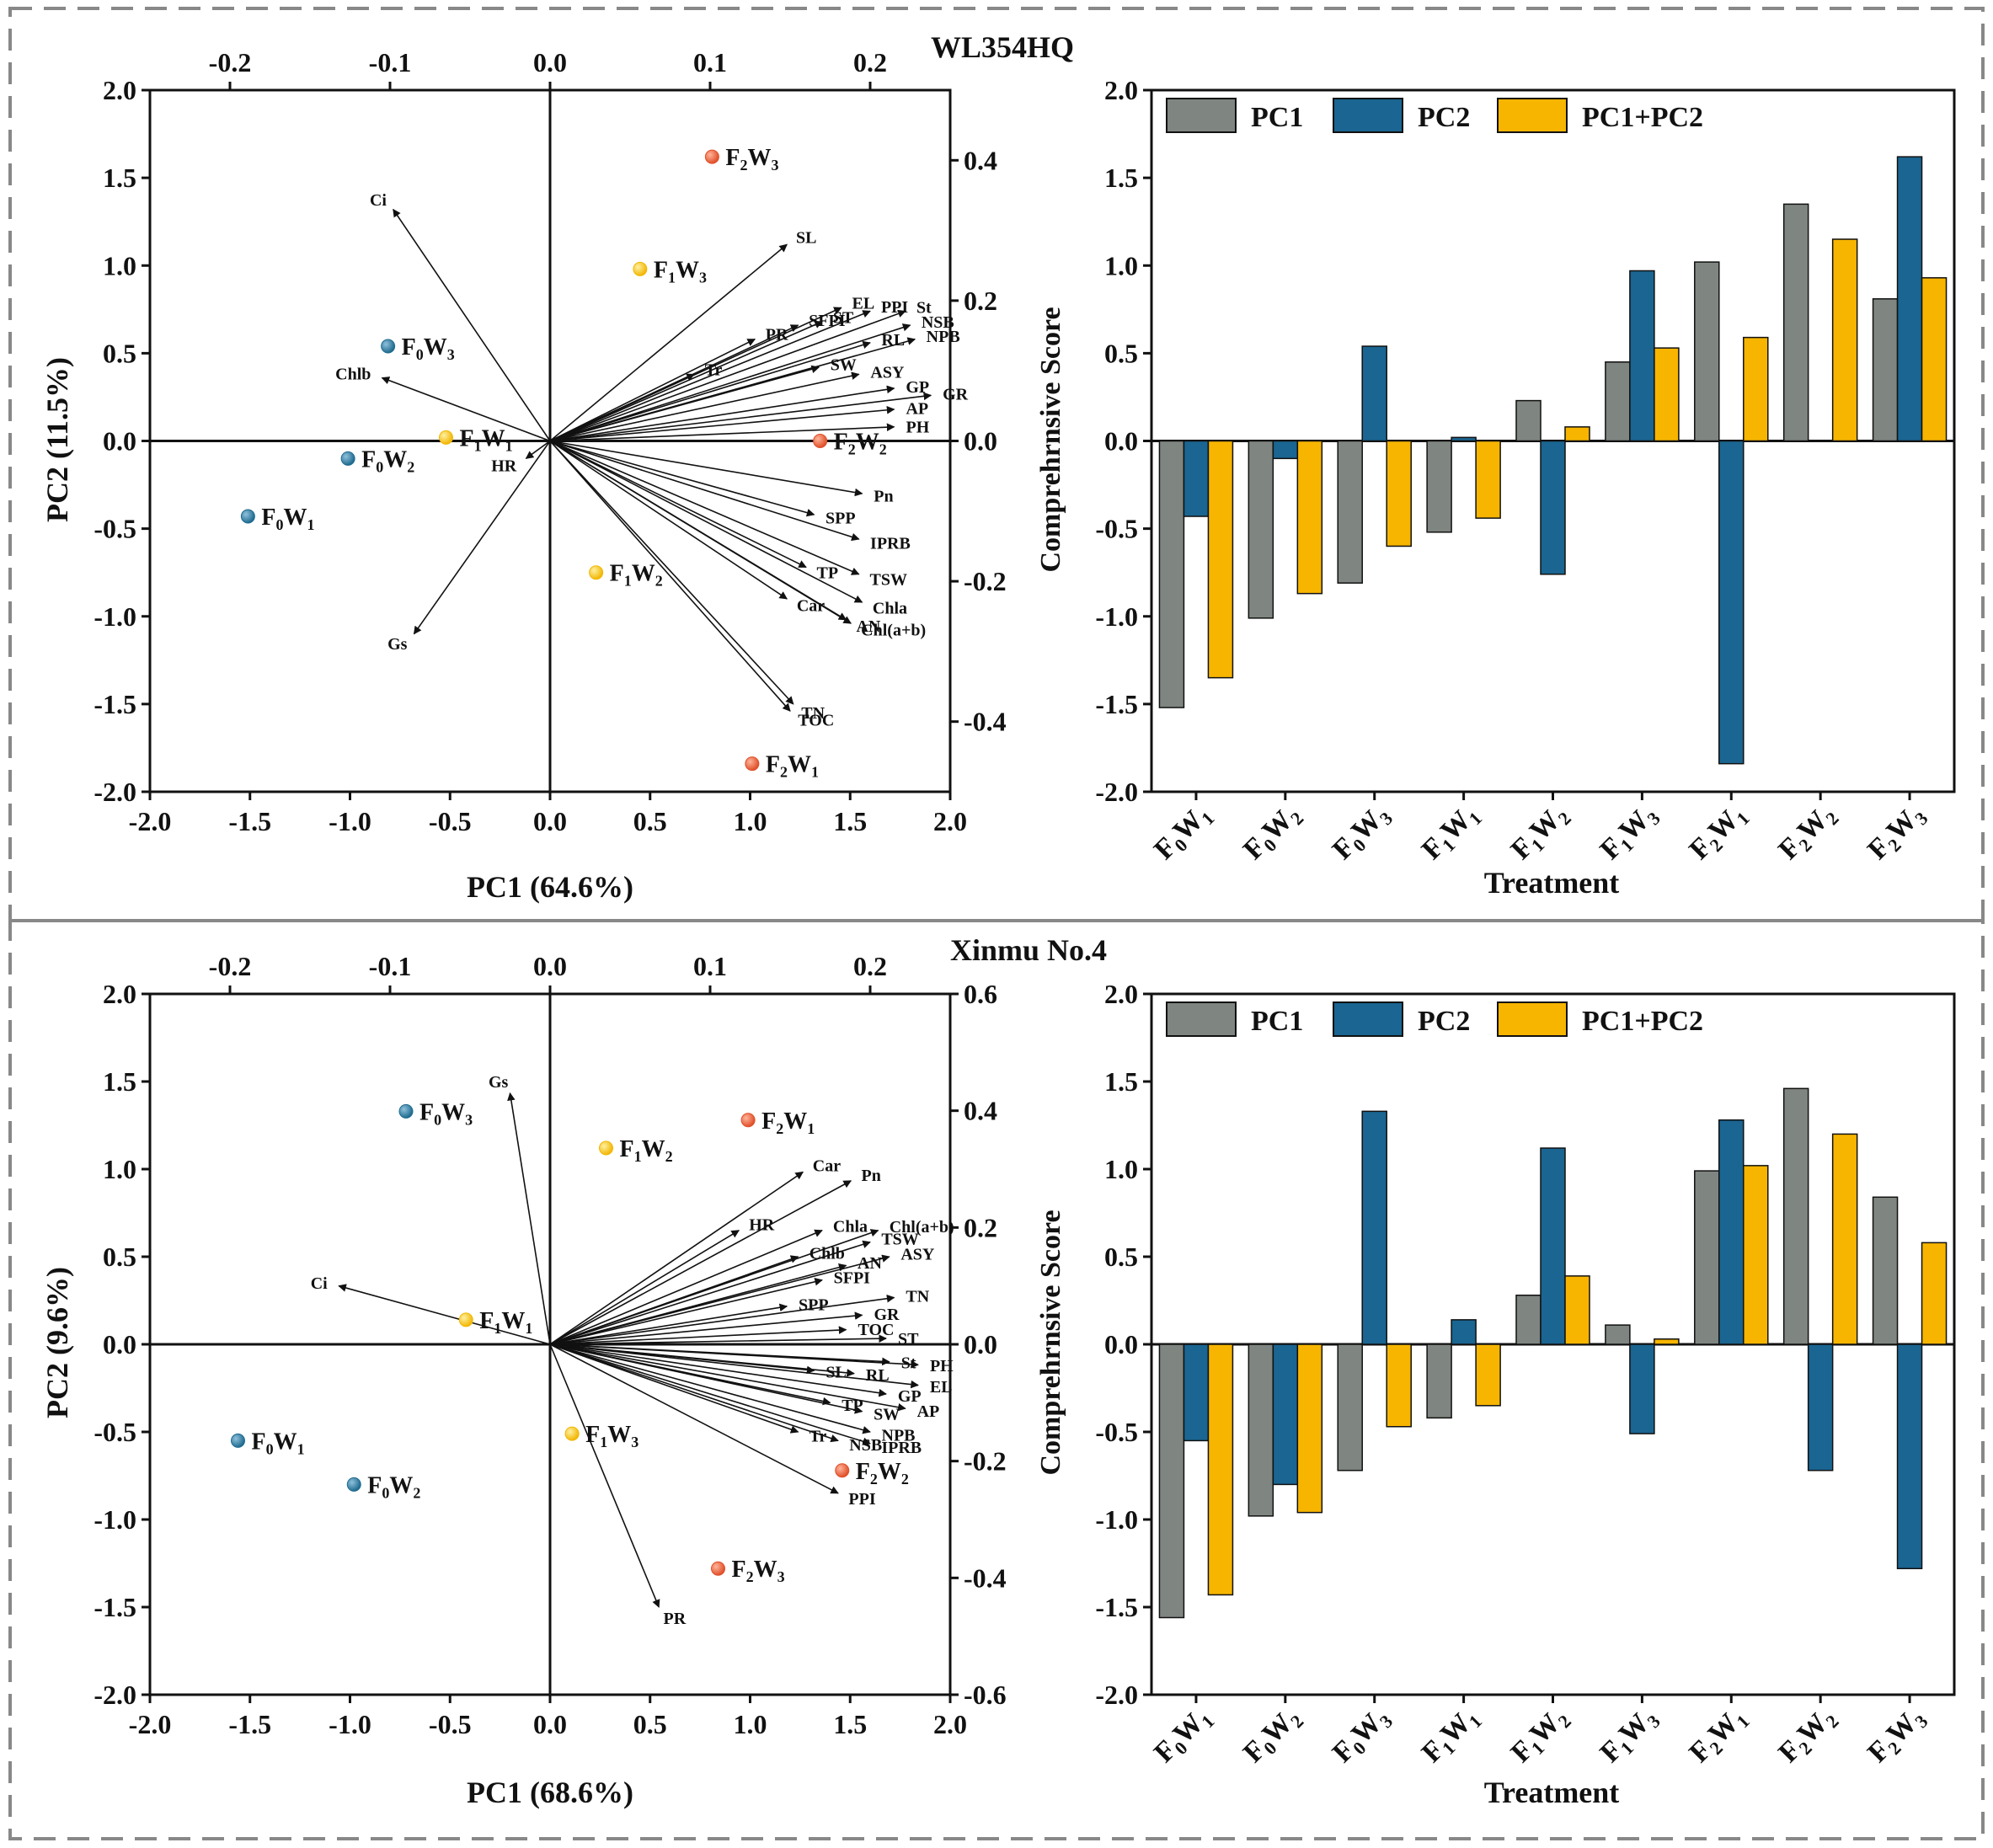 This screenshot has width=1993, height=1848. I want to click on biplot-xlabel: PC1 (64.6%), so click(550, 887).